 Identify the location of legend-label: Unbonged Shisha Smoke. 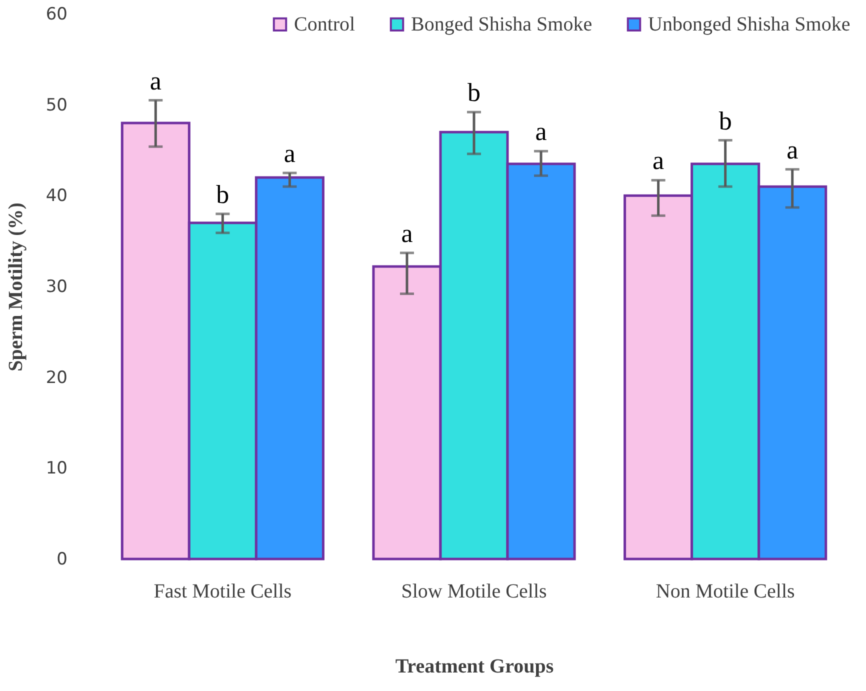
(749, 24).